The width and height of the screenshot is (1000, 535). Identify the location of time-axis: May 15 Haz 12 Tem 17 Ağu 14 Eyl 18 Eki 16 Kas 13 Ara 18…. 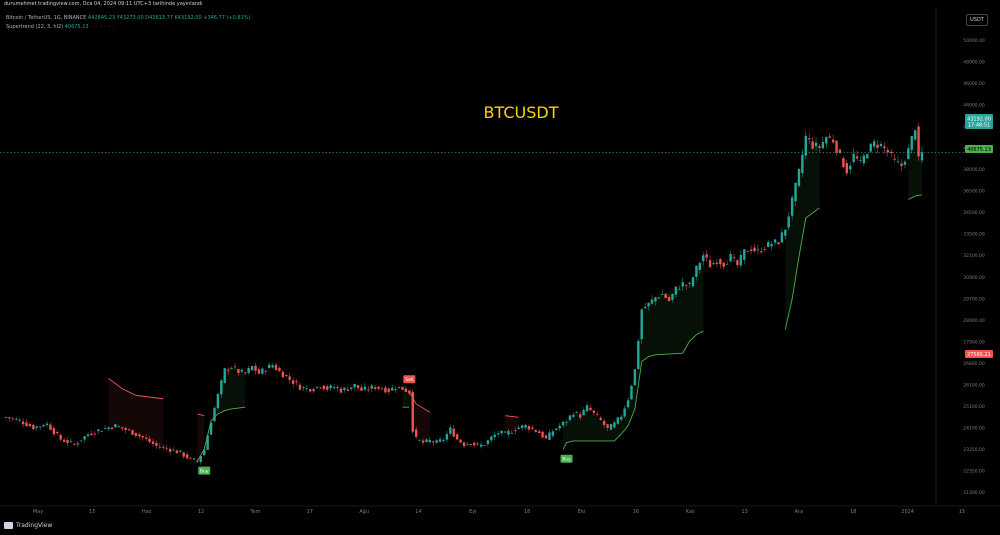
(499, 511).